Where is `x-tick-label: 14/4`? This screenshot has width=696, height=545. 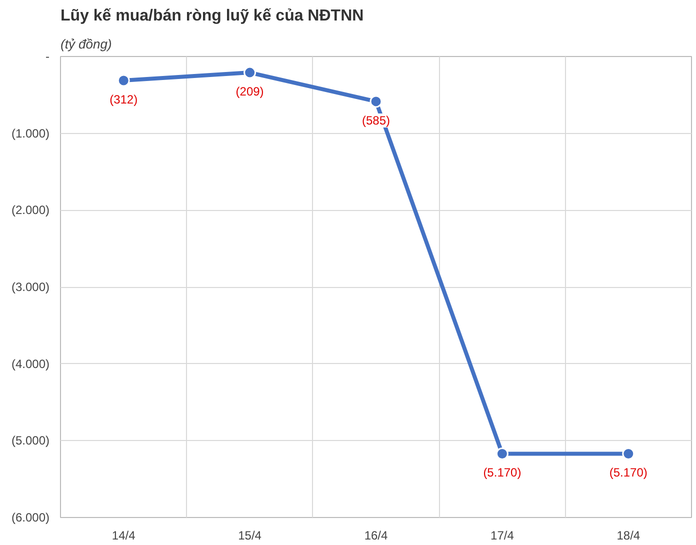 x-tick-label: 14/4 is located at coordinates (124, 535).